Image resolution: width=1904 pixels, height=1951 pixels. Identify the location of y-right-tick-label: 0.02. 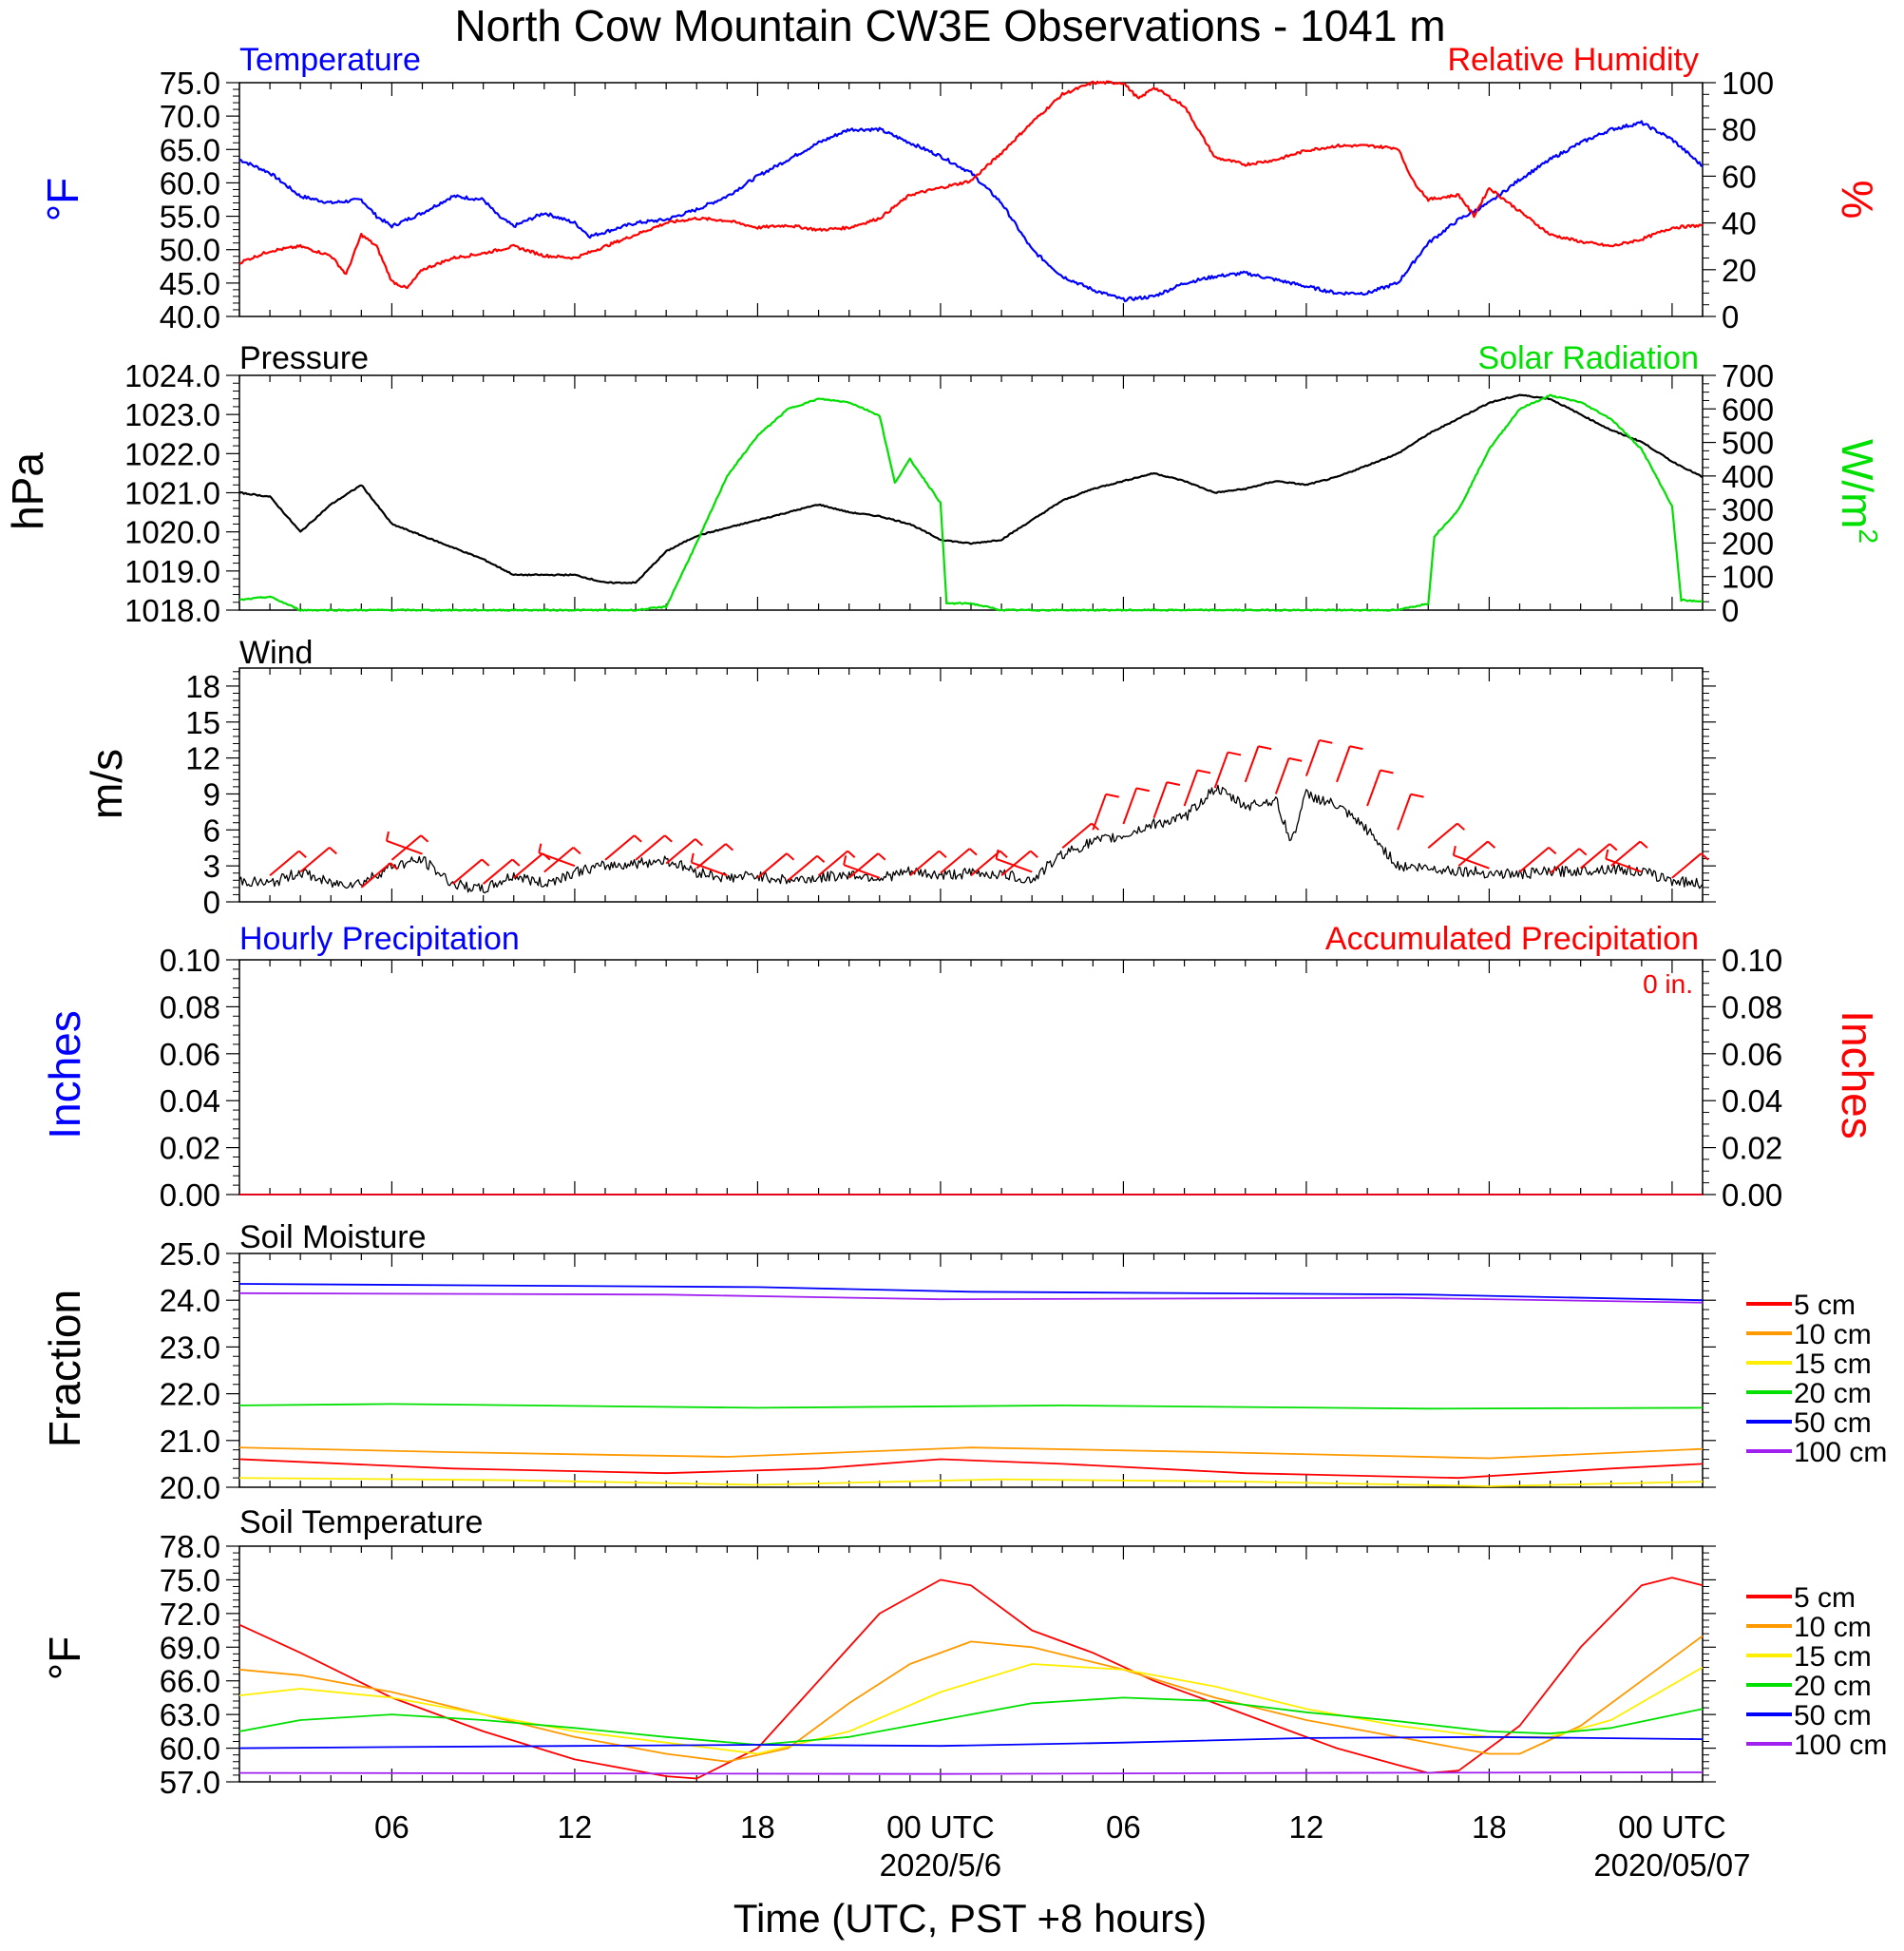
(1752, 1148).